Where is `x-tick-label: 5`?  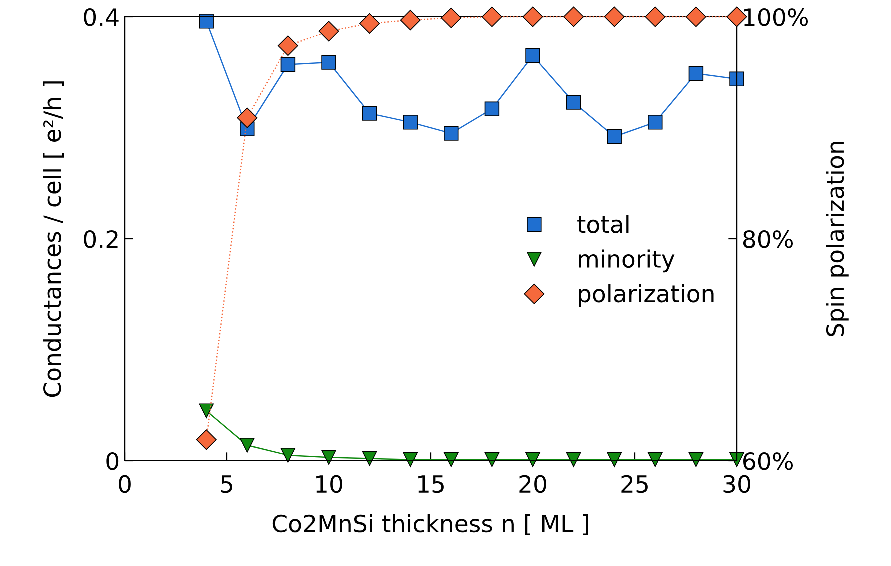
x-tick-label: 5 is located at coordinates (226, 485).